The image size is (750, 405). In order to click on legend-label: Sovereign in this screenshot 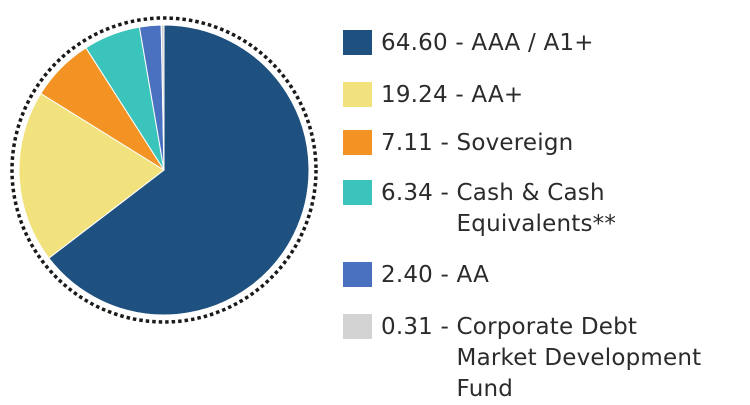, I will do `click(515, 143)`.